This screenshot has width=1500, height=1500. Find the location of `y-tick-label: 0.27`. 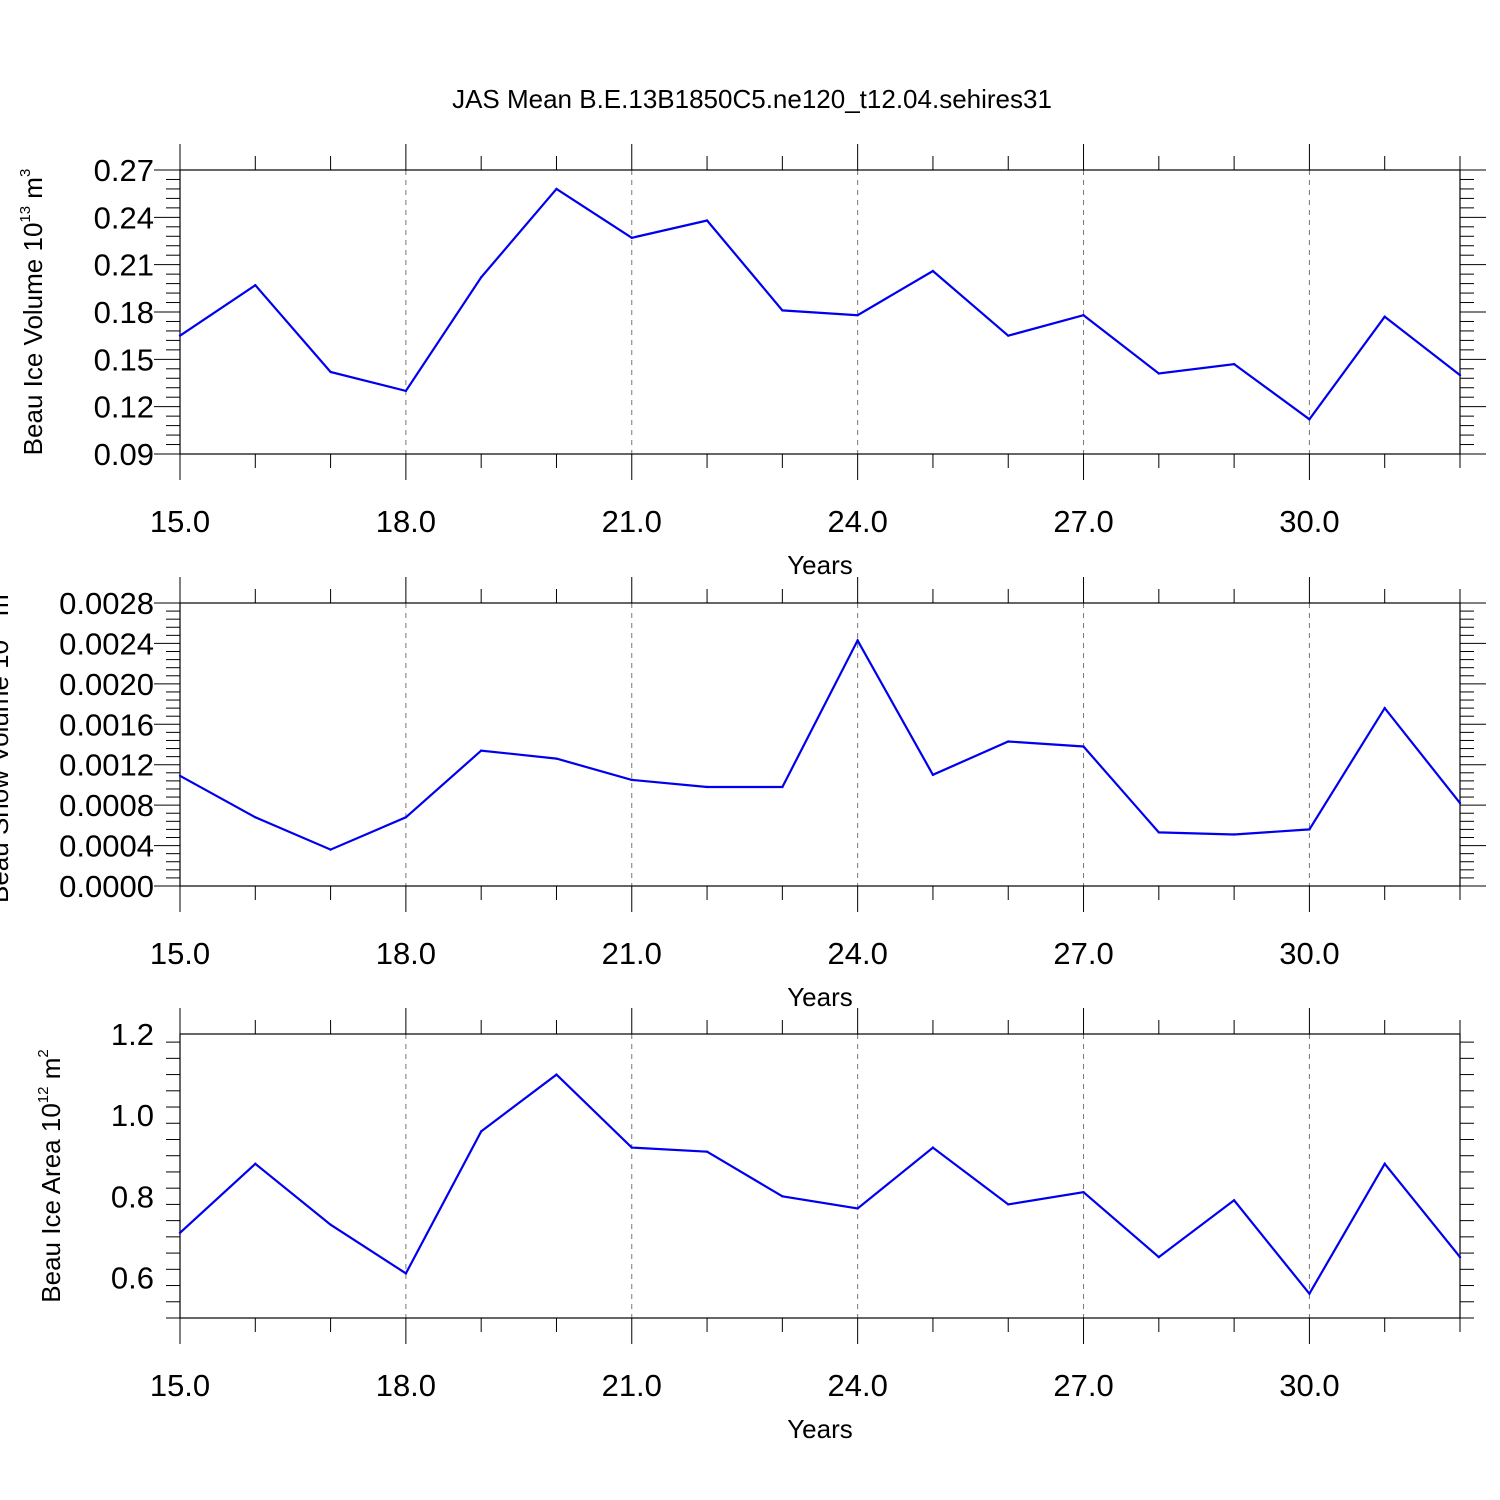

y-tick-label: 0.27 is located at coordinates (124, 170).